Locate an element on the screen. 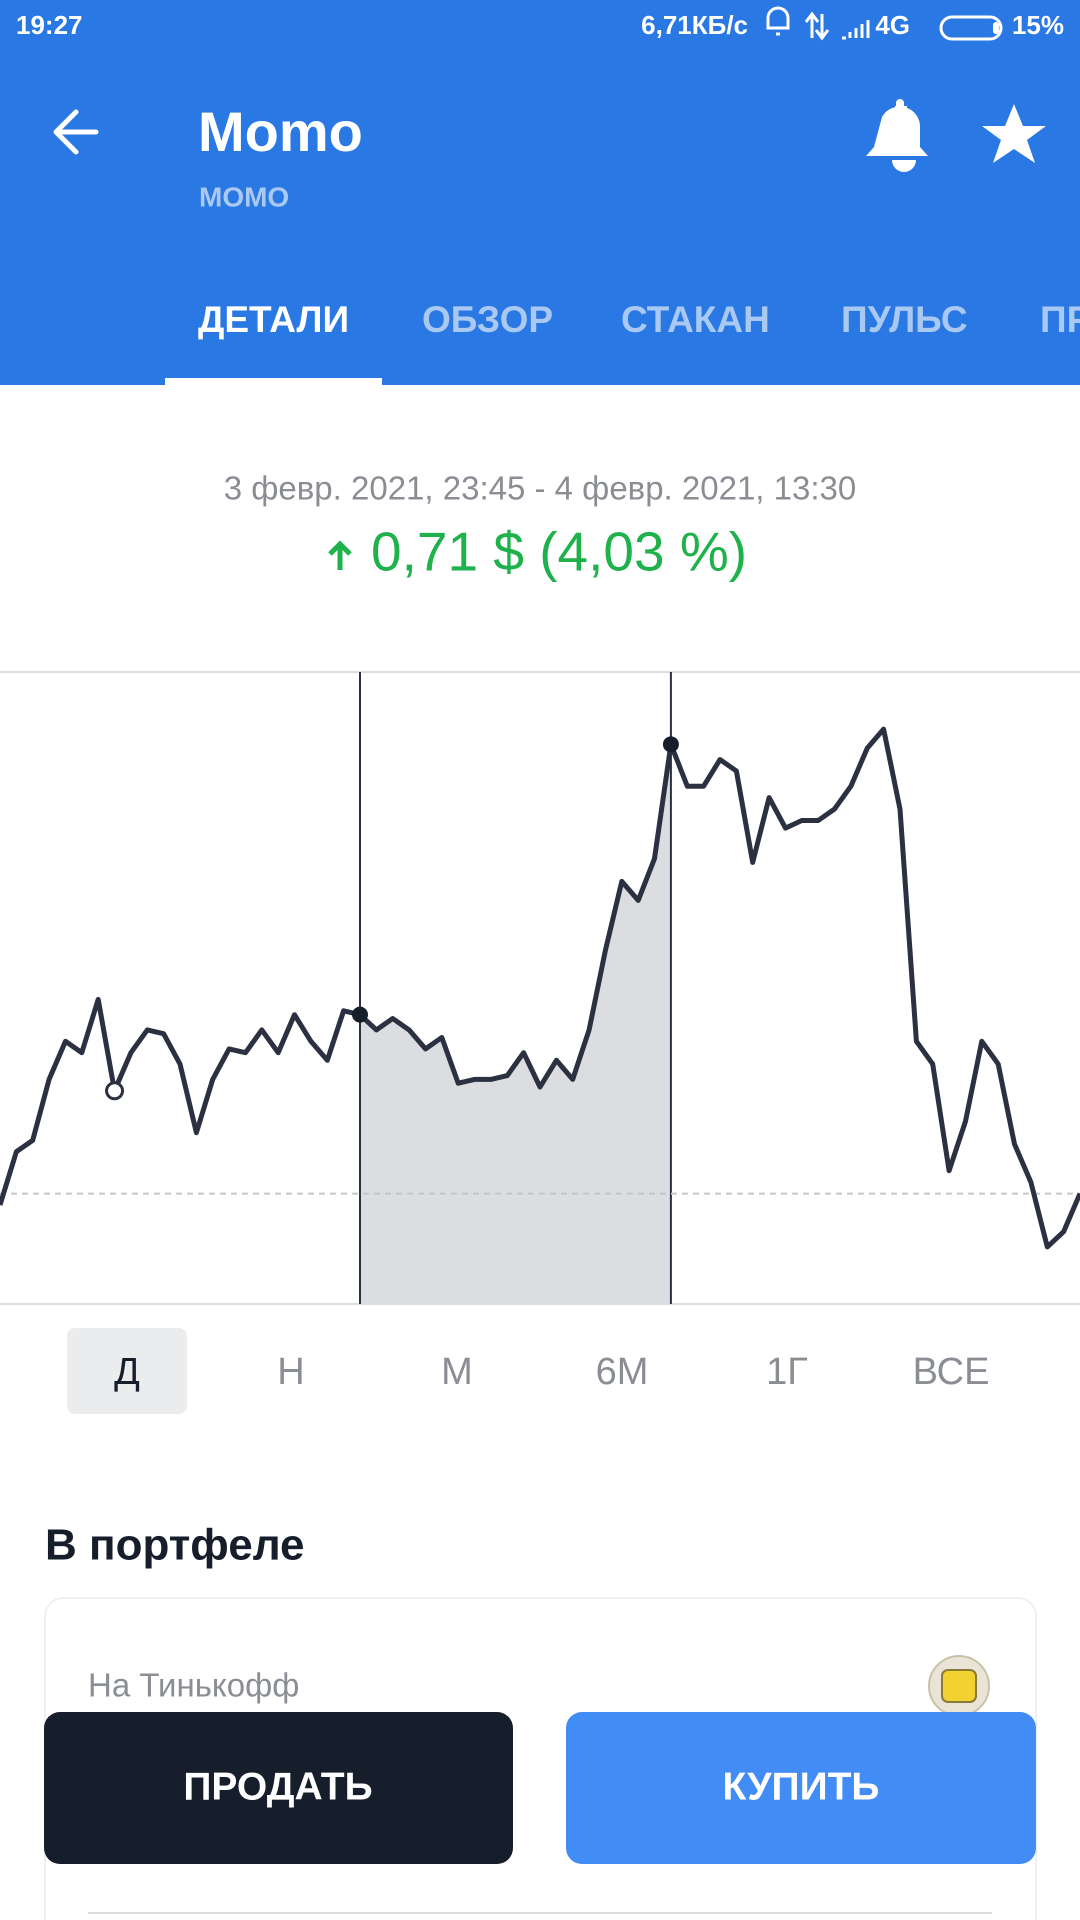  range-selector: Д Н М 6М 1Г ВСЕ is located at coordinates (528, 1371).